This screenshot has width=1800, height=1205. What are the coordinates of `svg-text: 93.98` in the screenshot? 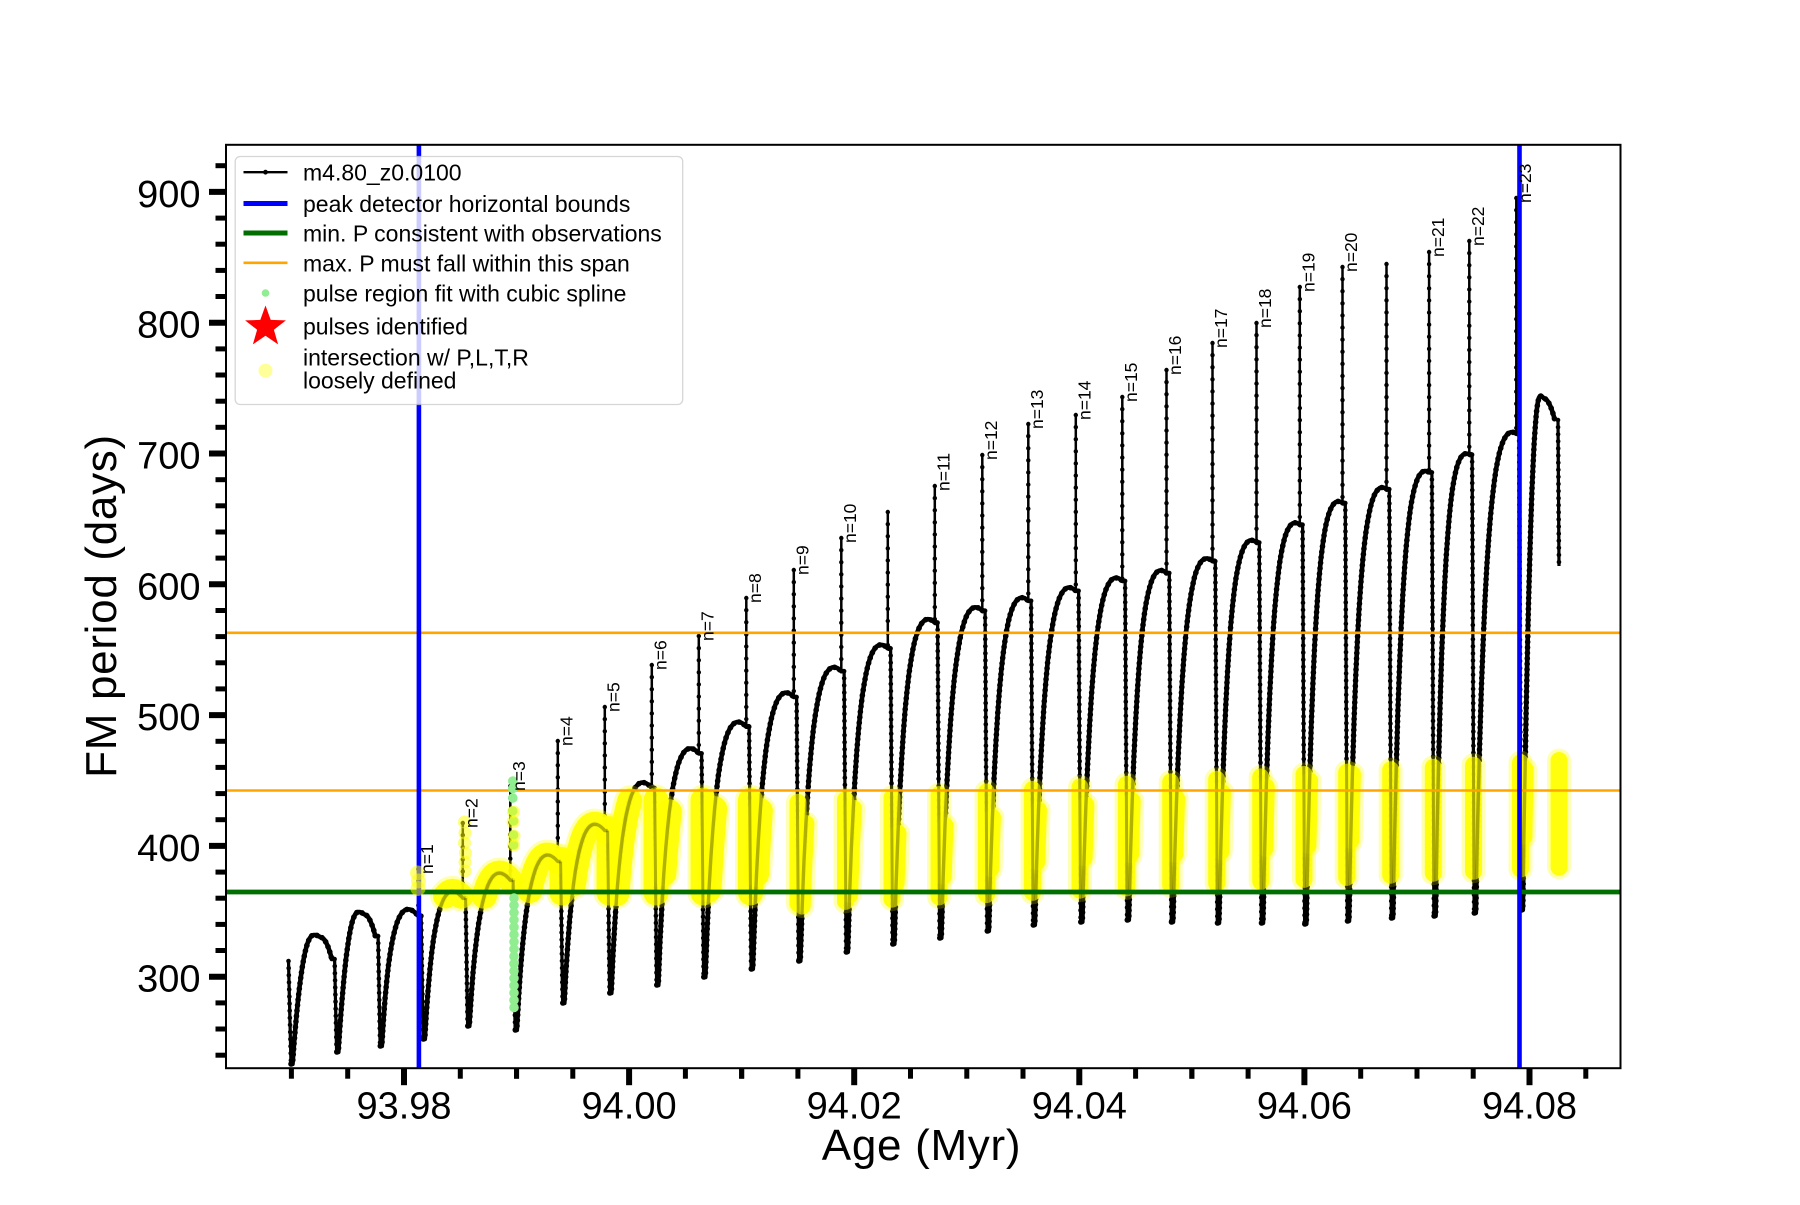 It's located at (403, 1107).